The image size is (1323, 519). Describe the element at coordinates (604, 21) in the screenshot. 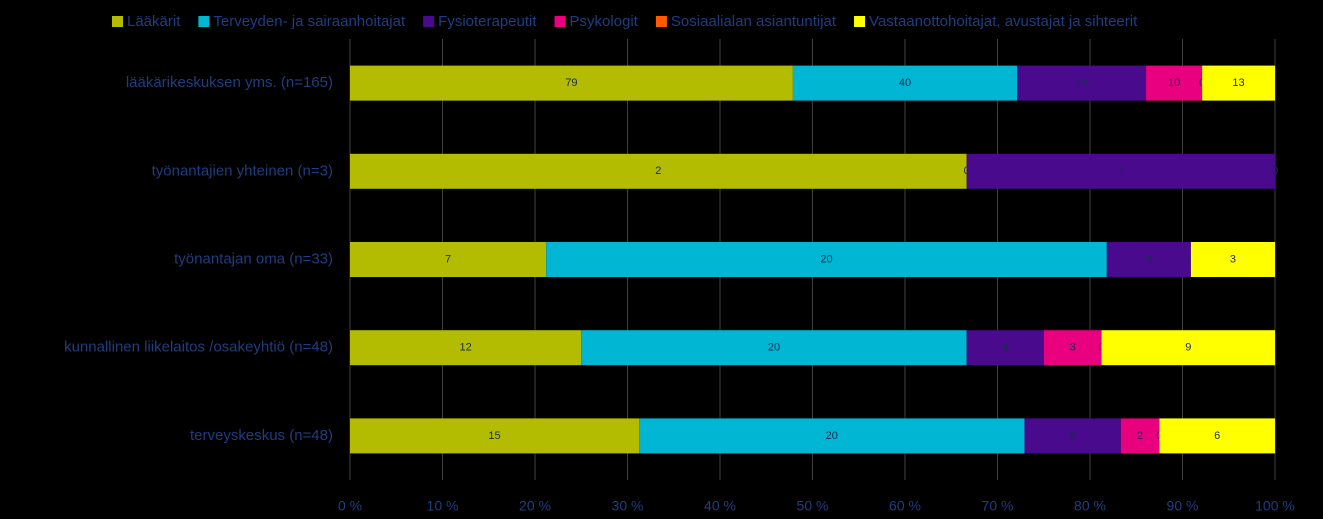

I see `legend-label: Psykologit` at that location.